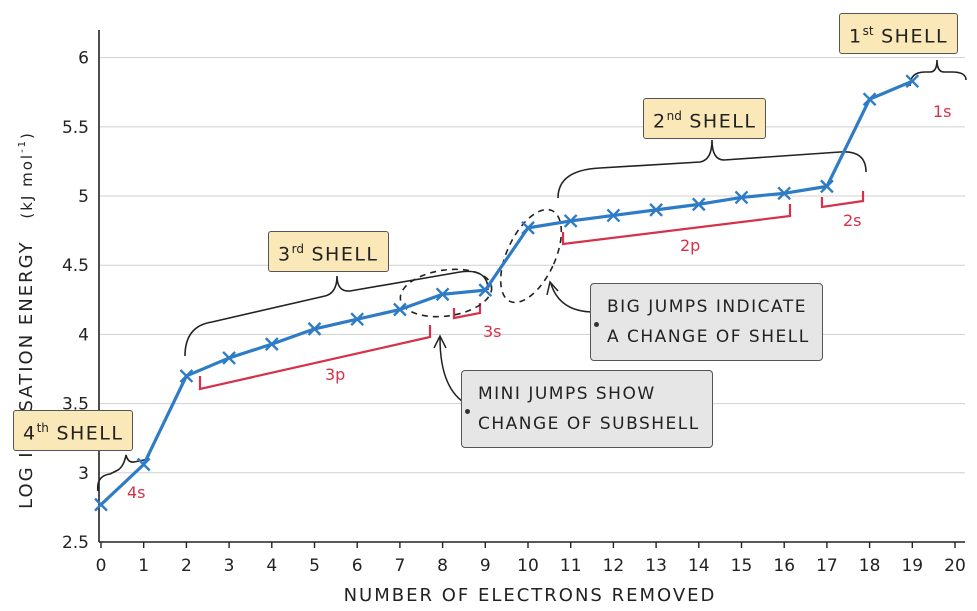 The image size is (977, 611). Describe the element at coordinates (912, 566) in the screenshot. I see `x-tick-label: 19` at that location.